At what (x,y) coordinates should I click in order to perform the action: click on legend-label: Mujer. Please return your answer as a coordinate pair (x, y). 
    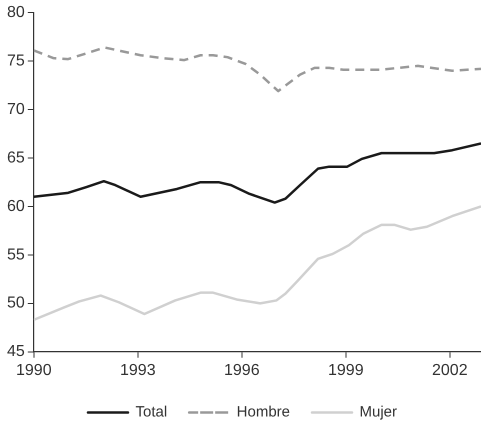
    Looking at the image, I should click on (379, 412).